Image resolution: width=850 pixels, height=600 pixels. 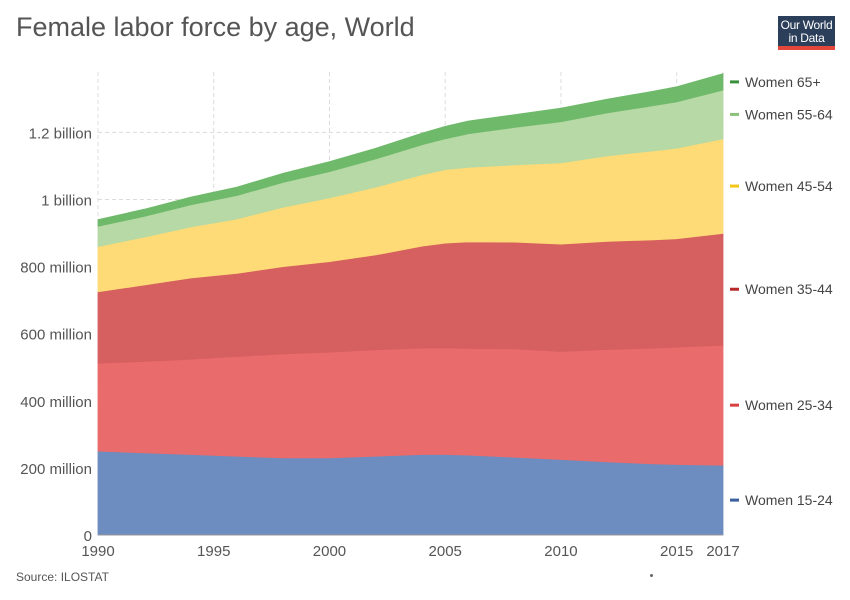 What do you see at coordinates (56, 268) in the screenshot?
I see `y-tick-label: 800 million` at bounding box center [56, 268].